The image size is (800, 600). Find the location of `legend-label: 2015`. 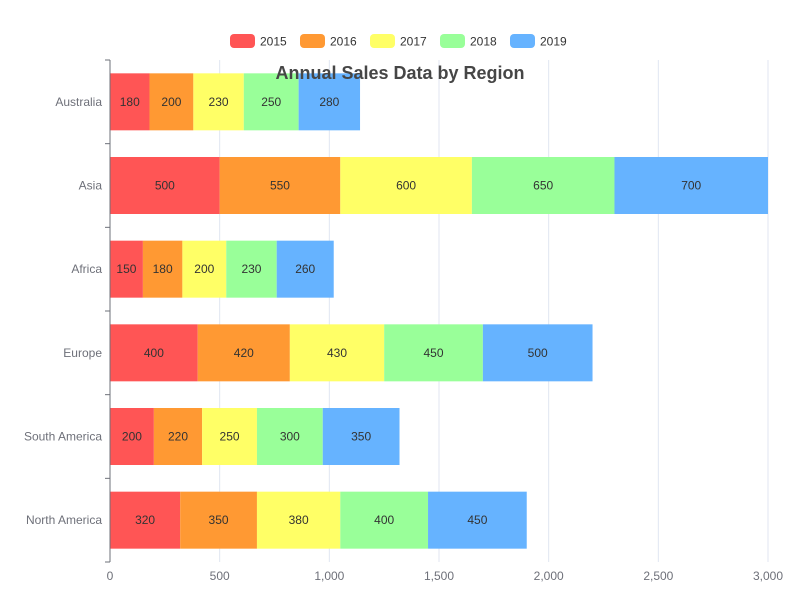

legend-label: 2015 is located at coordinates (273, 42).